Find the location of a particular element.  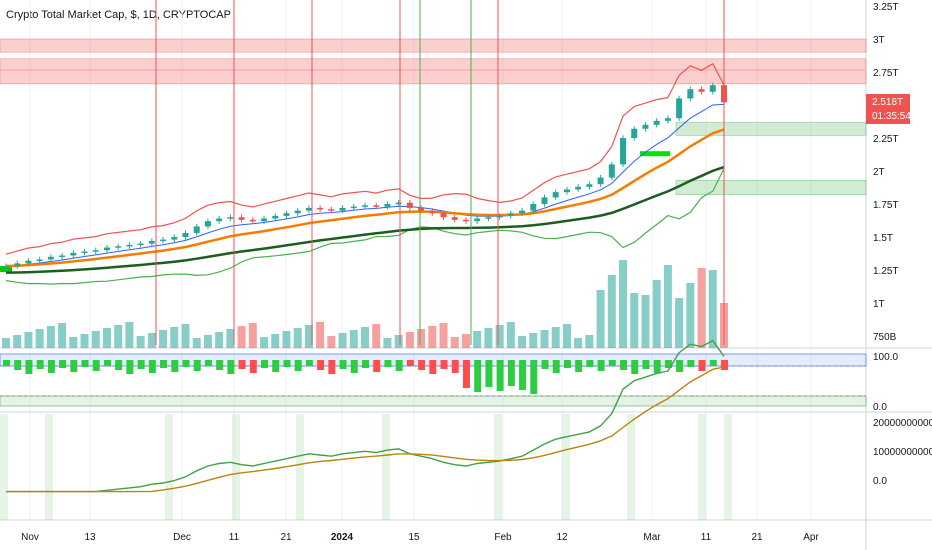

time-axis-label: Feb is located at coordinates (503, 537).